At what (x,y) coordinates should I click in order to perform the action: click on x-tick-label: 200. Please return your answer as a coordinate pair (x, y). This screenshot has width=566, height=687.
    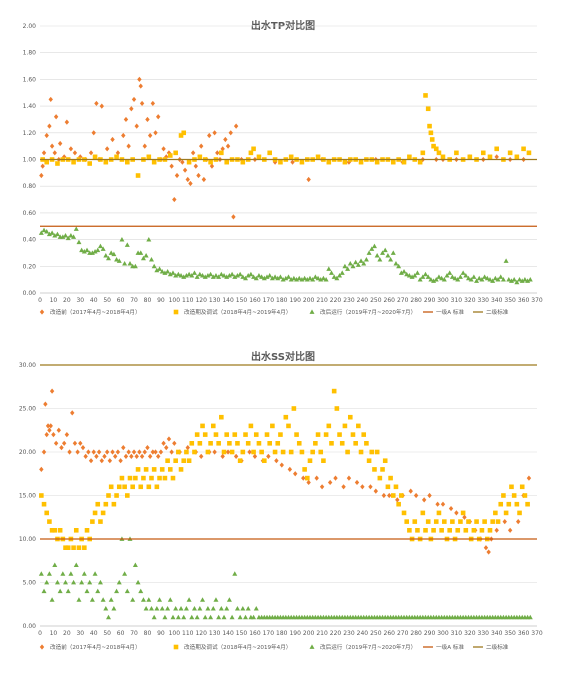
    Looking at the image, I should click on (309, 633).